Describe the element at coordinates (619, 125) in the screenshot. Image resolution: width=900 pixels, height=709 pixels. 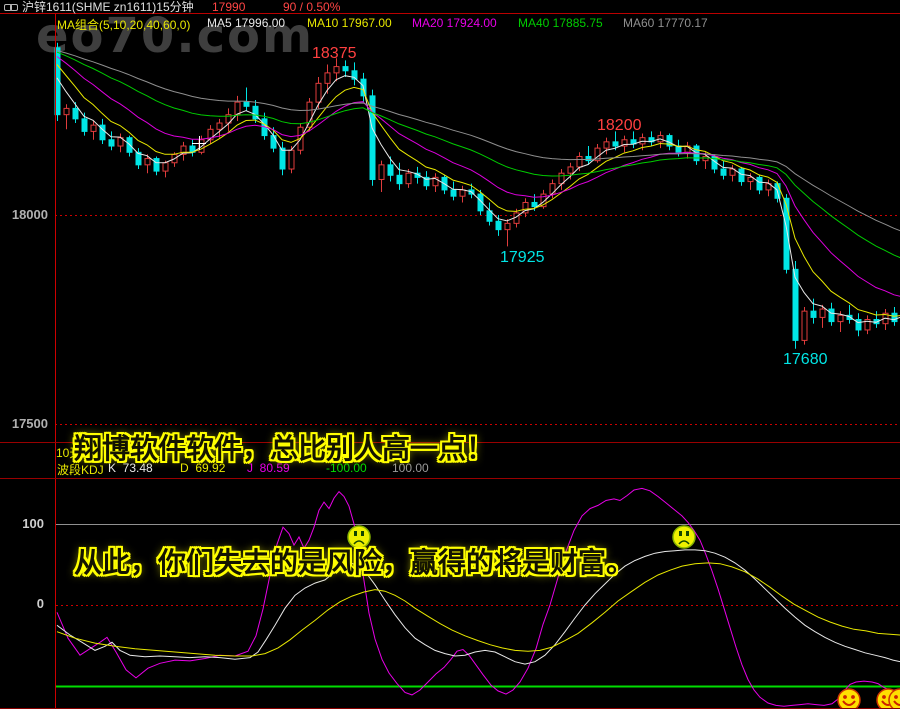
I see `price-annotation: 18200` at that location.